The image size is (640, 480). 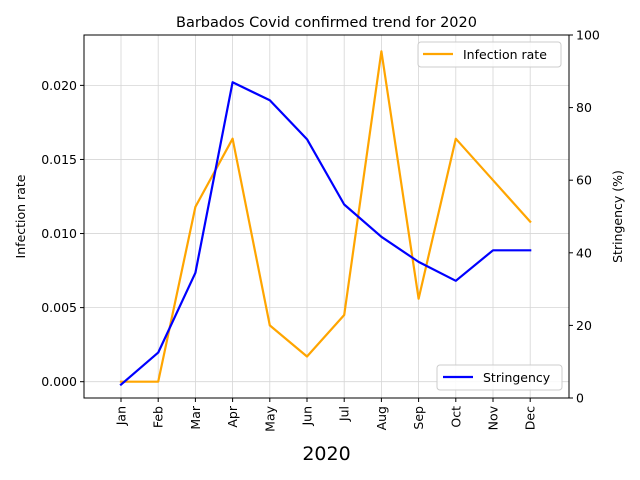 What do you see at coordinates (326, 23) in the screenshot?
I see `chart-title: Barbados Covid confirmed trend for 2020` at bounding box center [326, 23].